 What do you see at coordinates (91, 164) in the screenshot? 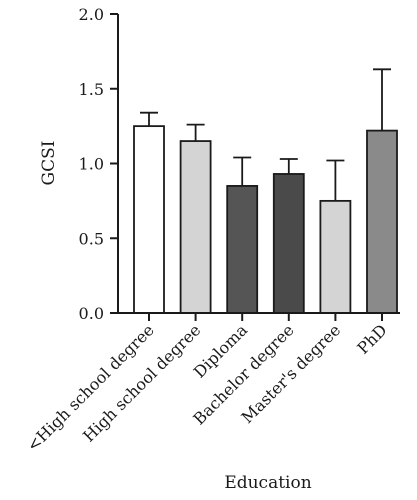
I see `y-tick-label: 1.0` at bounding box center [91, 164].